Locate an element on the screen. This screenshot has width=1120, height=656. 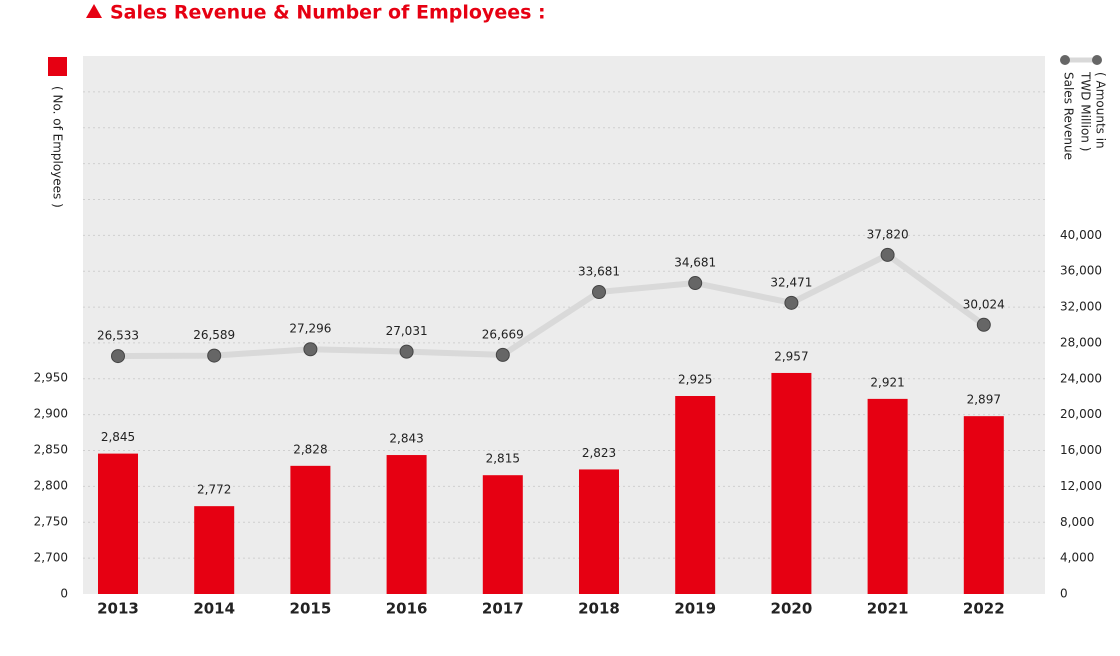
y2-tick-label: 16,000 is located at coordinates (1081, 450).